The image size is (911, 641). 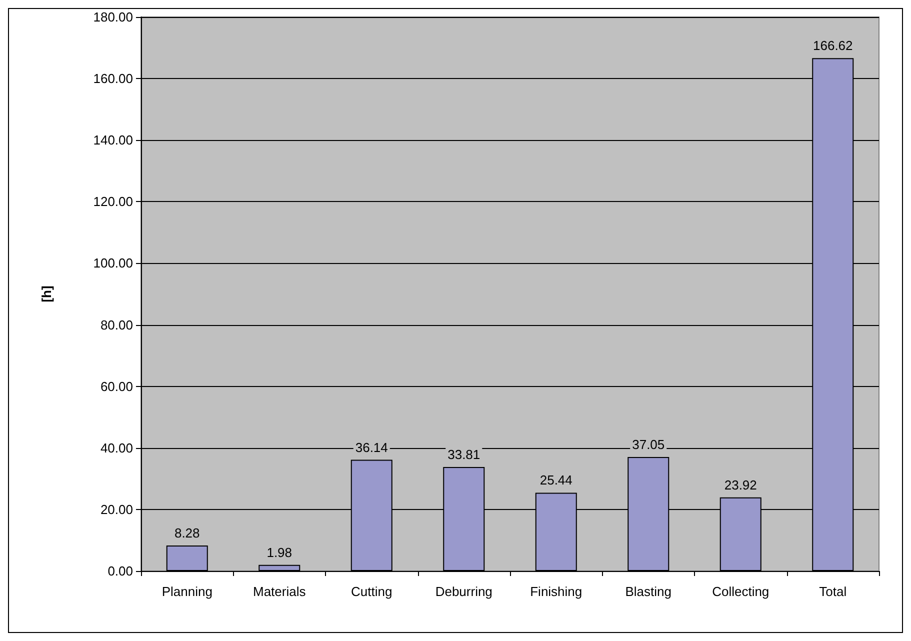 I want to click on y-axis-title: [h], so click(x=46, y=294).